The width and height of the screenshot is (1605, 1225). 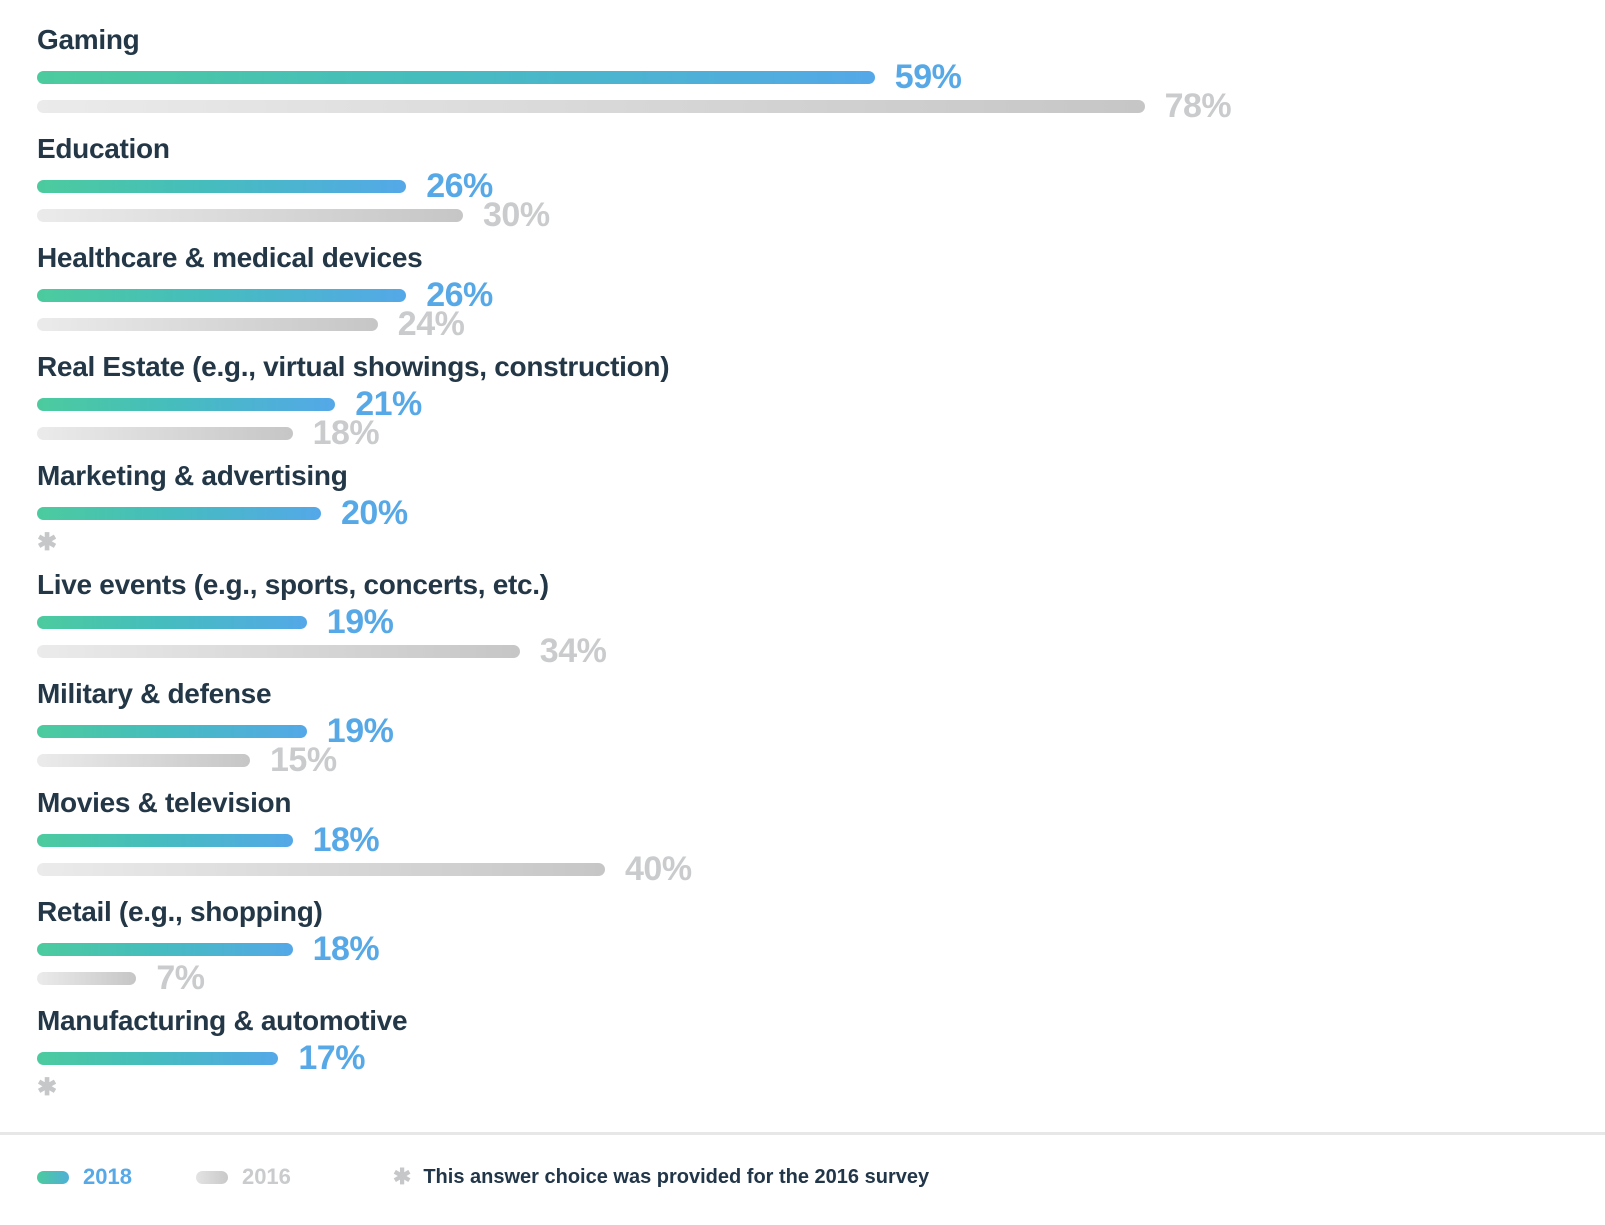 I want to click on chart-row-manufacturing: Manufacturing & automotive 17% ✱, so click(x=821, y=1054).